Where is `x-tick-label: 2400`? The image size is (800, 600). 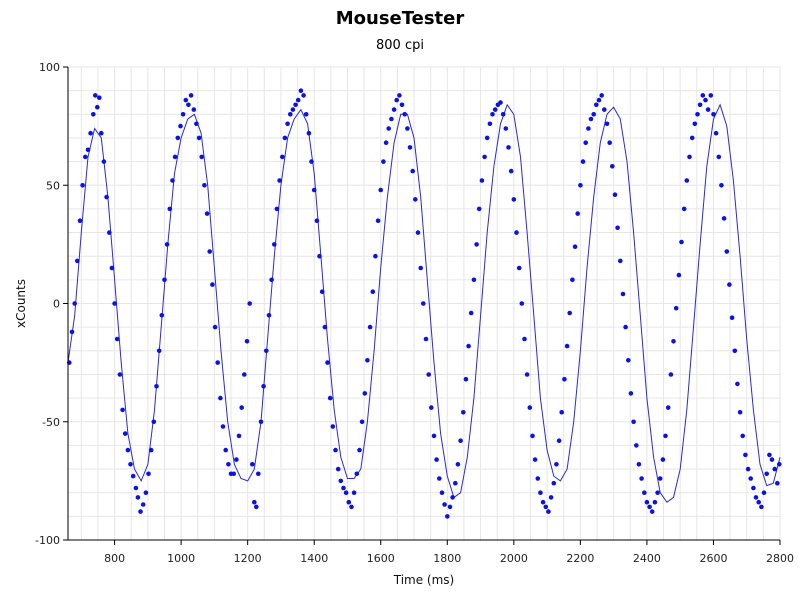
x-tick-label: 2400 is located at coordinates (647, 558).